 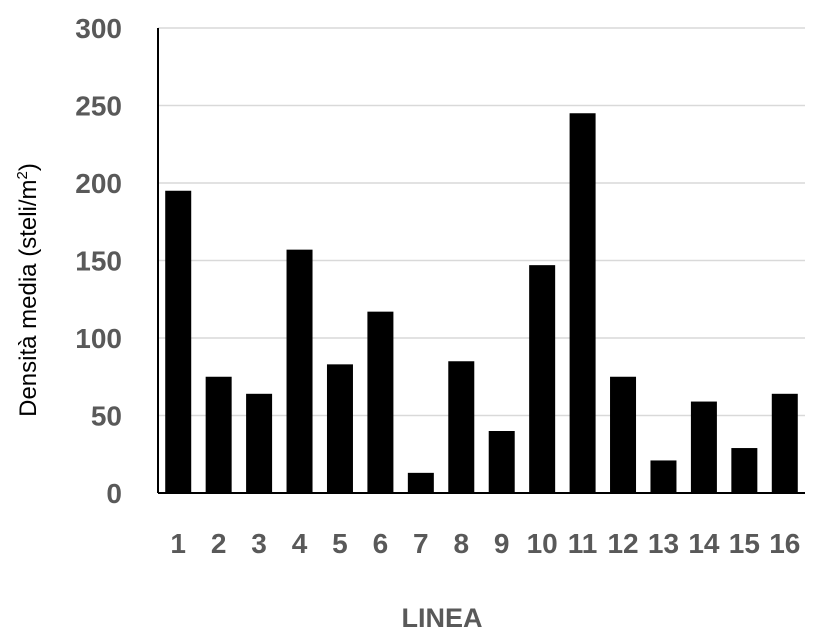 What do you see at coordinates (442, 617) in the screenshot?
I see `x-axis-label: LINEA` at bounding box center [442, 617].